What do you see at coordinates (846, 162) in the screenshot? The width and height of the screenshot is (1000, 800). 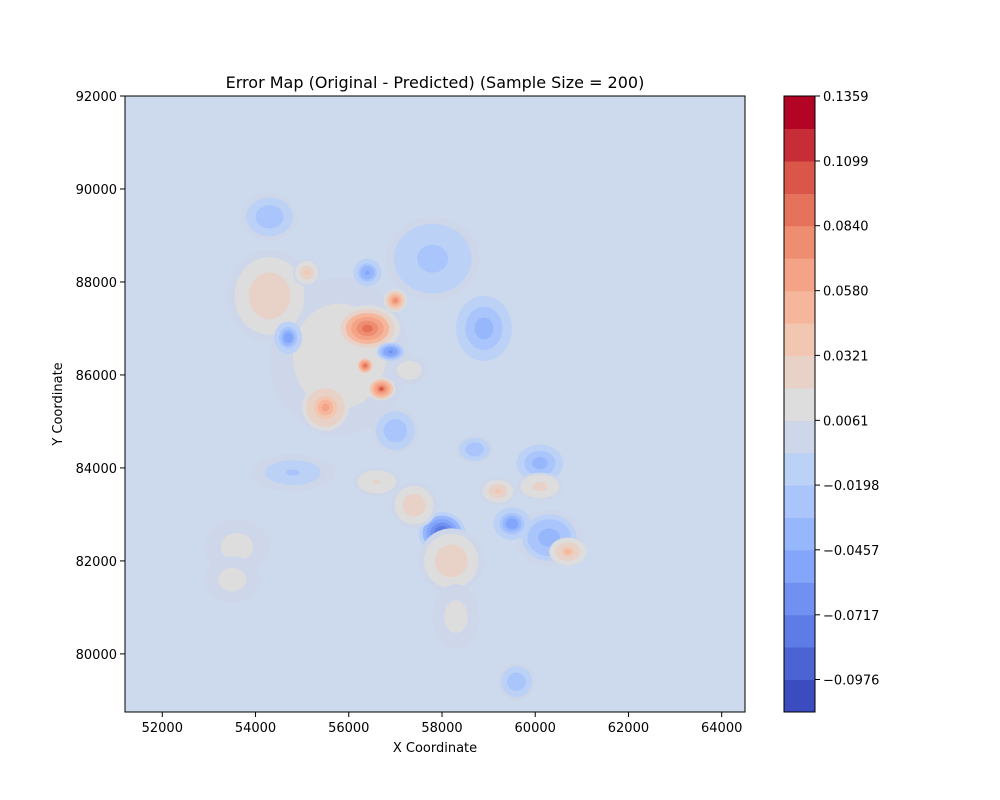 I see `colorbar-tick-label: 0.1099` at bounding box center [846, 162].